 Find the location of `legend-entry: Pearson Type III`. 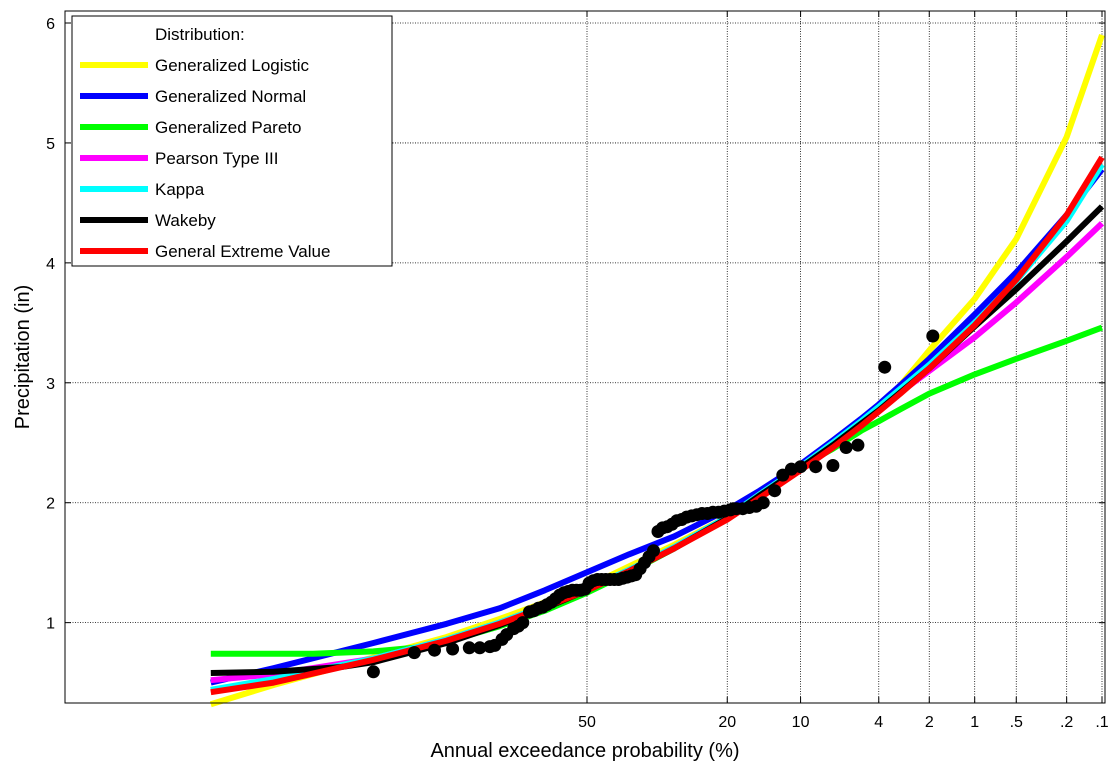

legend-entry: Pearson Type III is located at coordinates (216, 158).